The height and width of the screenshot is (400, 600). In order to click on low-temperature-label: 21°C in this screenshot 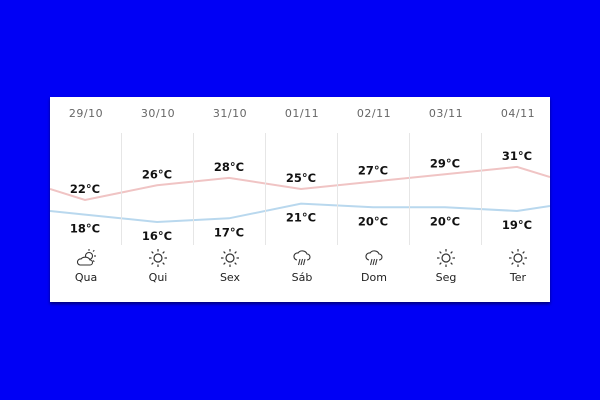, I will do `click(301, 218)`.